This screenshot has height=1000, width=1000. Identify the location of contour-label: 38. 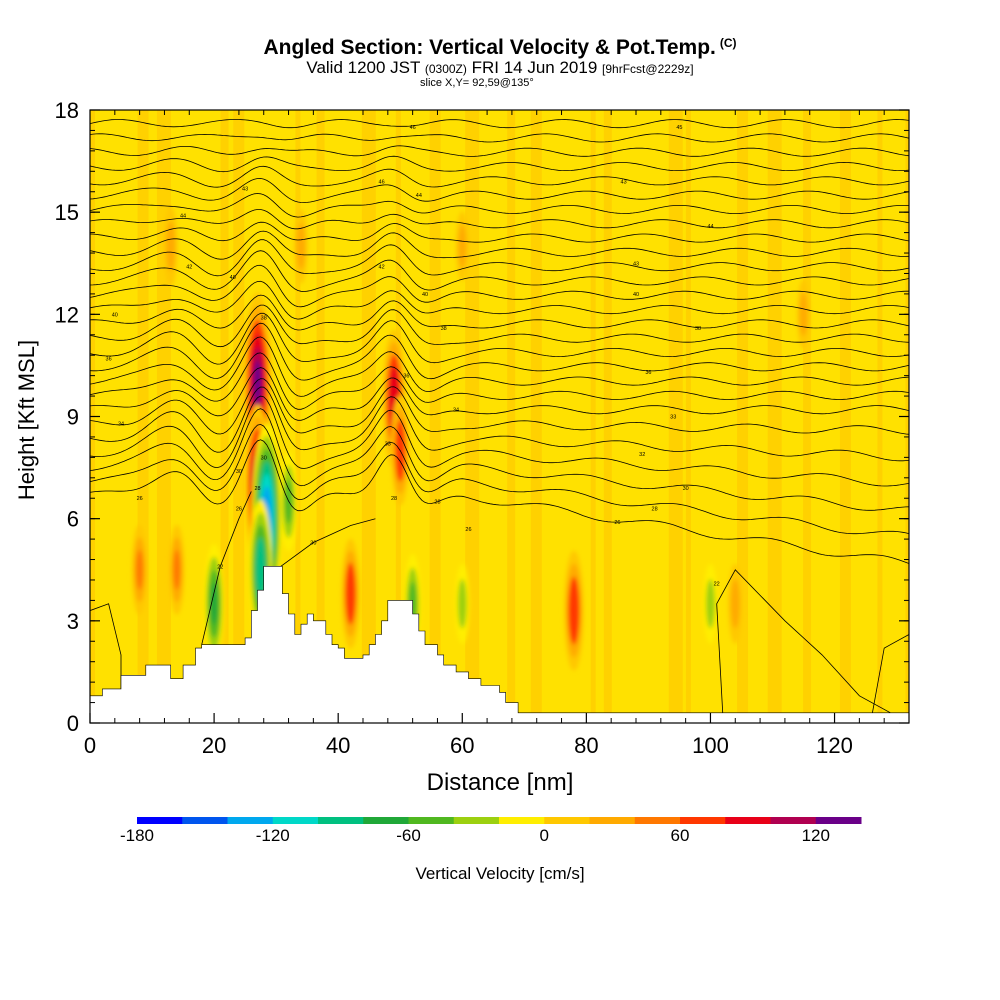
(264, 319).